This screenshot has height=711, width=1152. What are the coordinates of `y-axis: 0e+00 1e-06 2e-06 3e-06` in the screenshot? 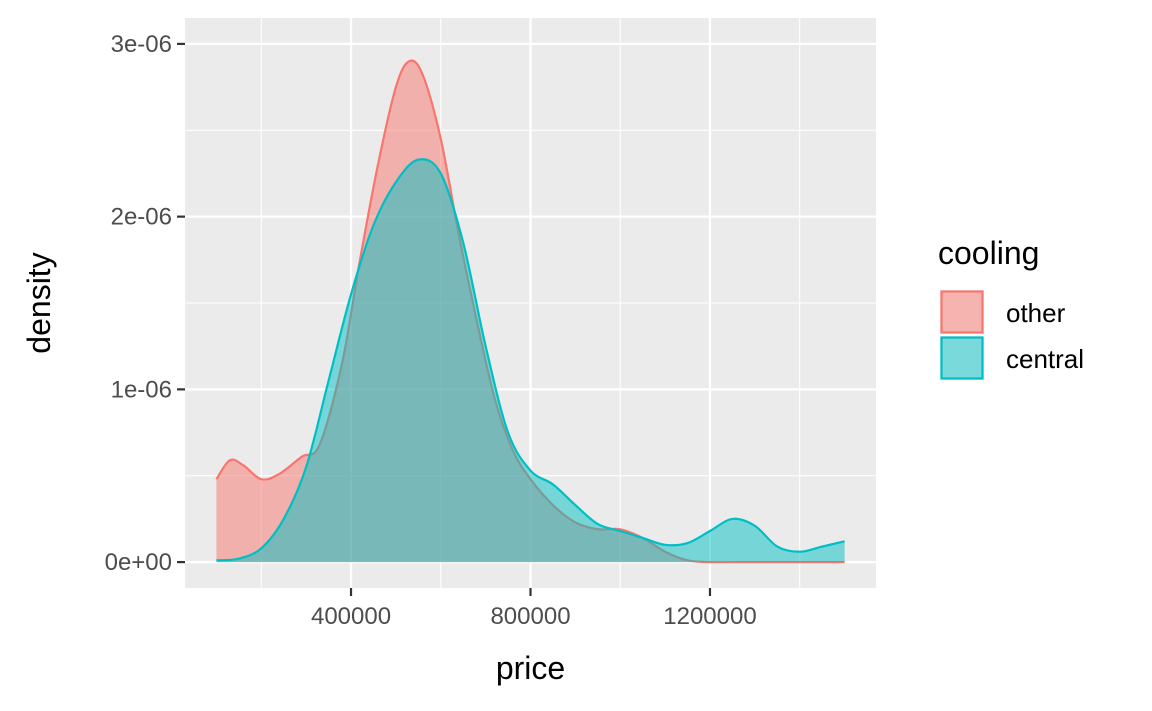 It's located at (145, 303).